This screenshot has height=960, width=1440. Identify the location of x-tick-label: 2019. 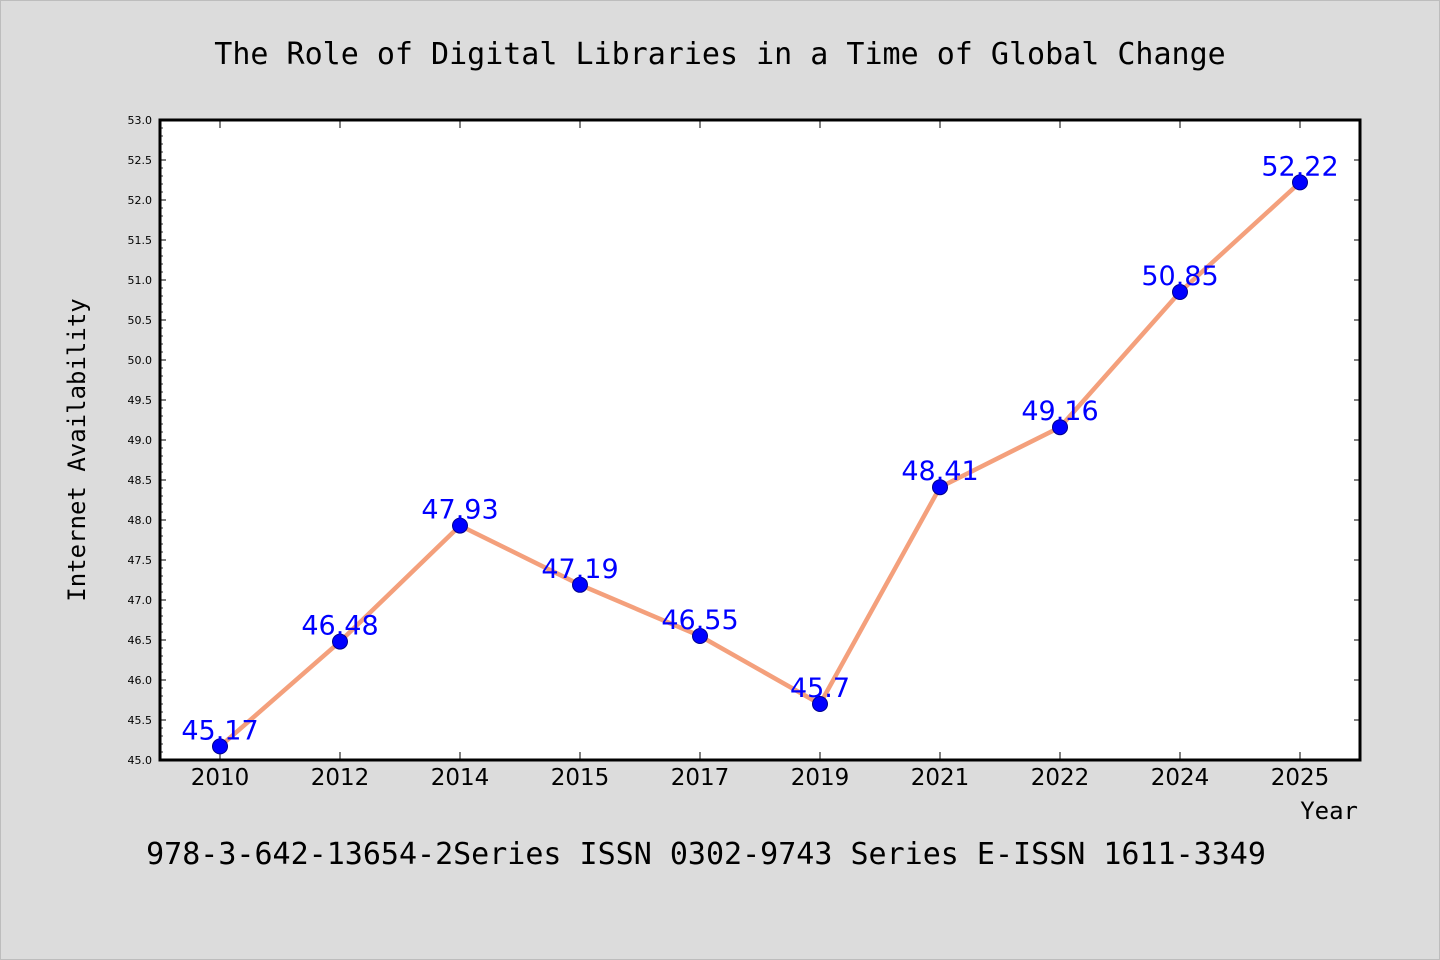
(820, 778).